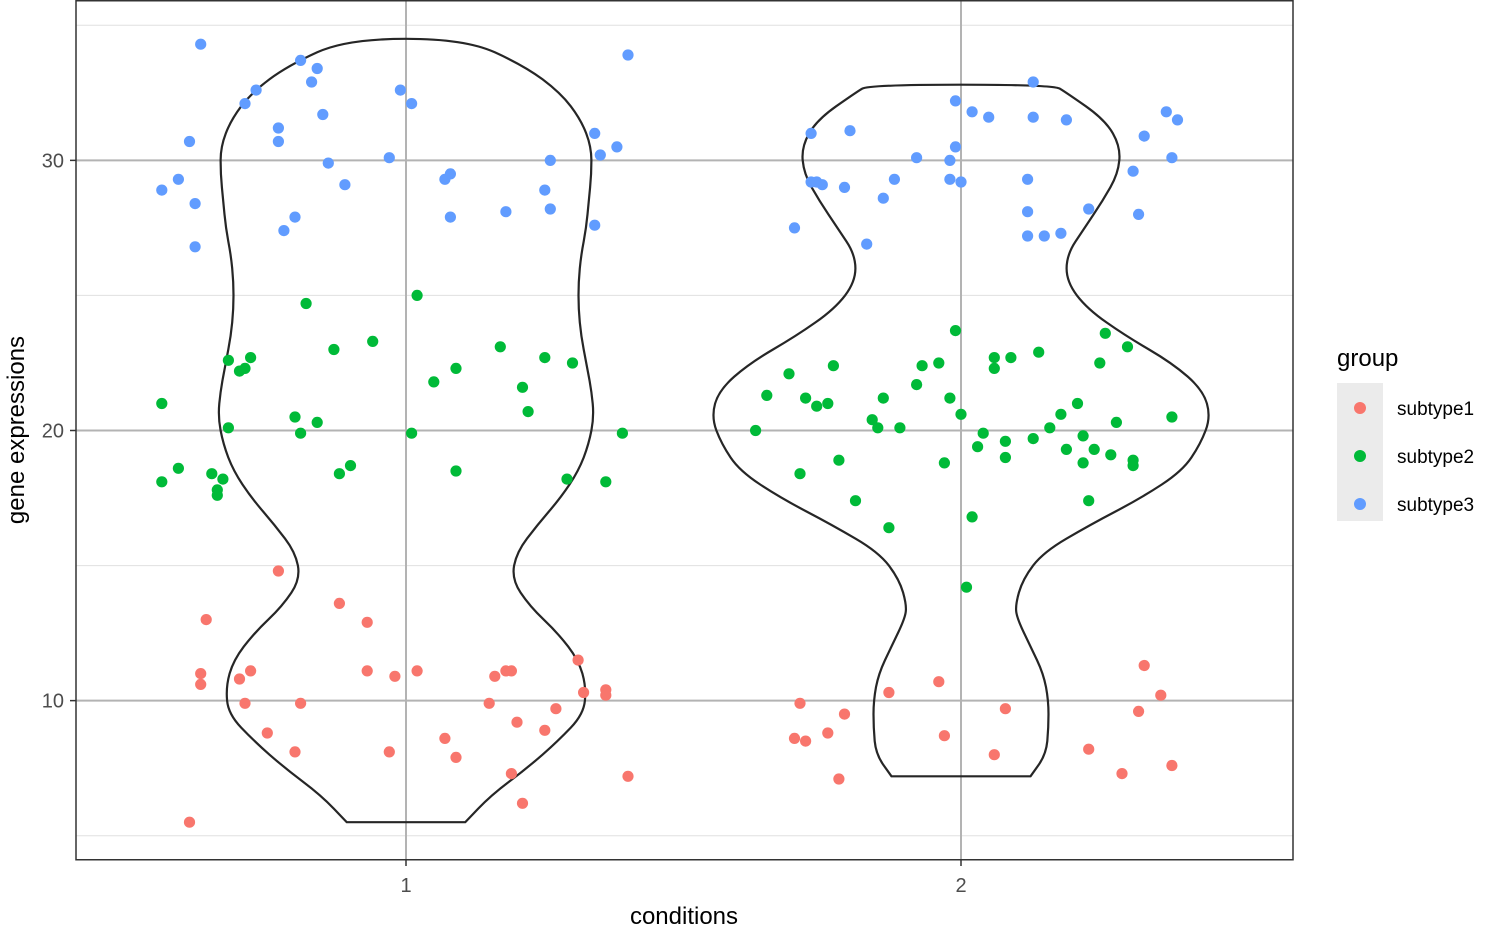  What do you see at coordinates (1360, 408) in the screenshot?
I see `legend-key-subtype1` at bounding box center [1360, 408].